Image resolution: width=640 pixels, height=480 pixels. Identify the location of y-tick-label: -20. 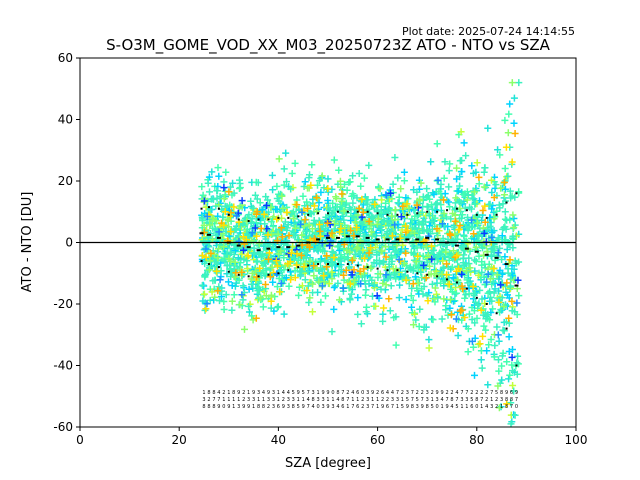
(63, 304).